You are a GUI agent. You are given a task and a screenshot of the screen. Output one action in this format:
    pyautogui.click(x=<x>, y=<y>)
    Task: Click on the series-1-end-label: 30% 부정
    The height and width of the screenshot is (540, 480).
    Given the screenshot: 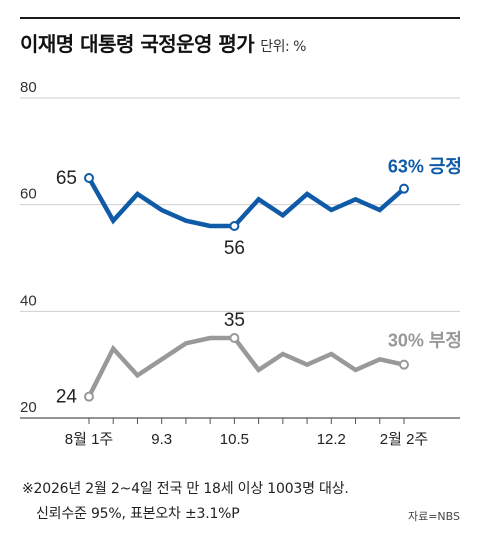 What is the action you would take?
    pyautogui.click(x=425, y=341)
    